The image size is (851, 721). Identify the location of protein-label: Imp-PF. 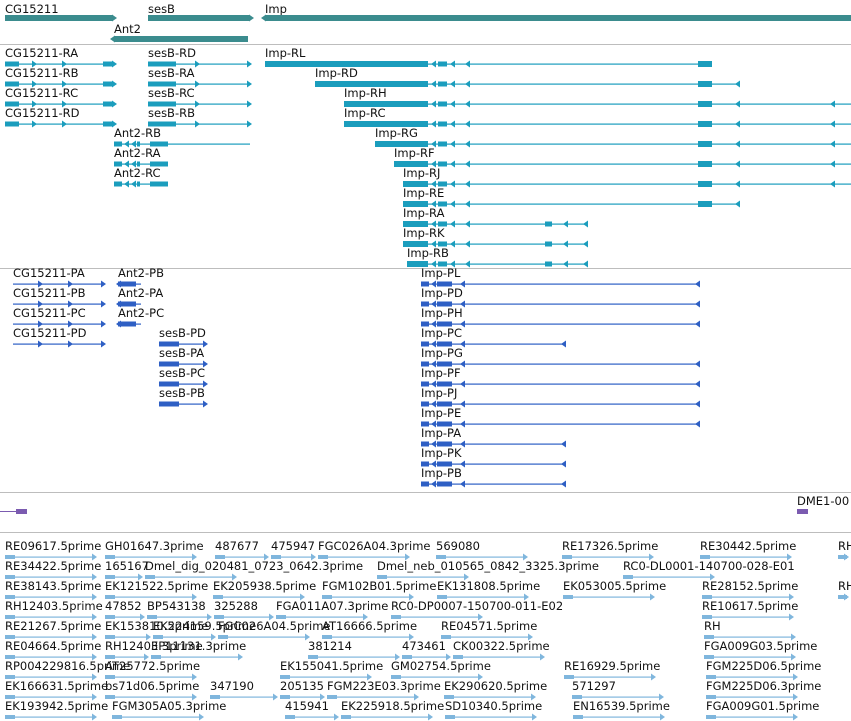
(441, 373).